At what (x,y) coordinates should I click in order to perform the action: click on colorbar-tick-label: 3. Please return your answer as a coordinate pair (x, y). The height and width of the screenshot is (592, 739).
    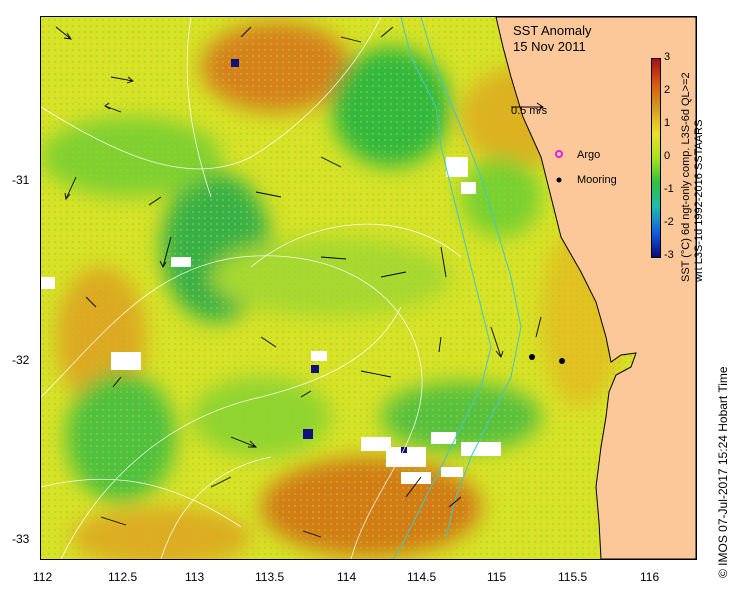
    Looking at the image, I should click on (667, 57).